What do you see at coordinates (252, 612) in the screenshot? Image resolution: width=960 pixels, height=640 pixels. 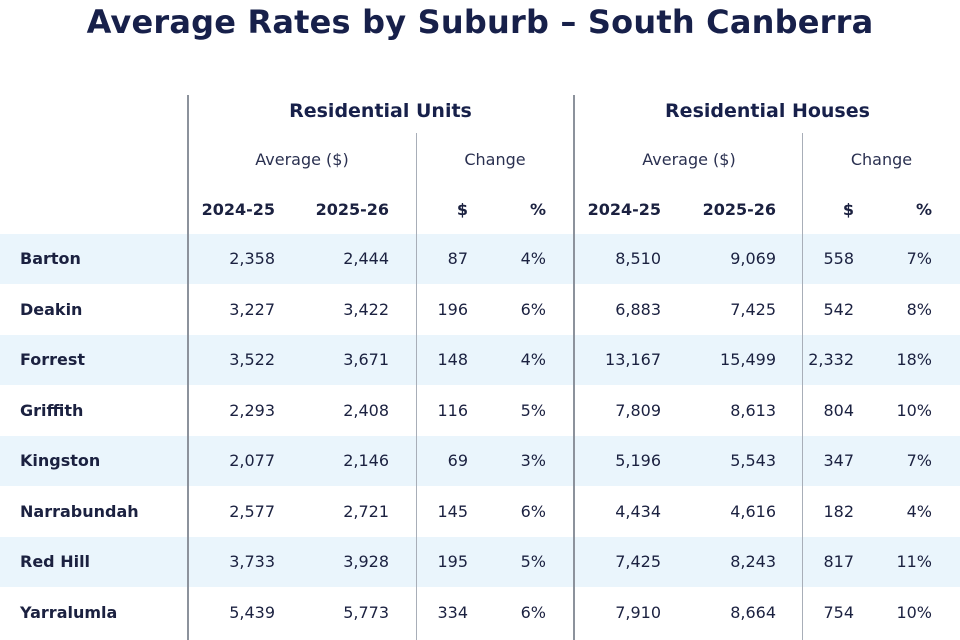 I see `table-cell: 5,439` at bounding box center [252, 612].